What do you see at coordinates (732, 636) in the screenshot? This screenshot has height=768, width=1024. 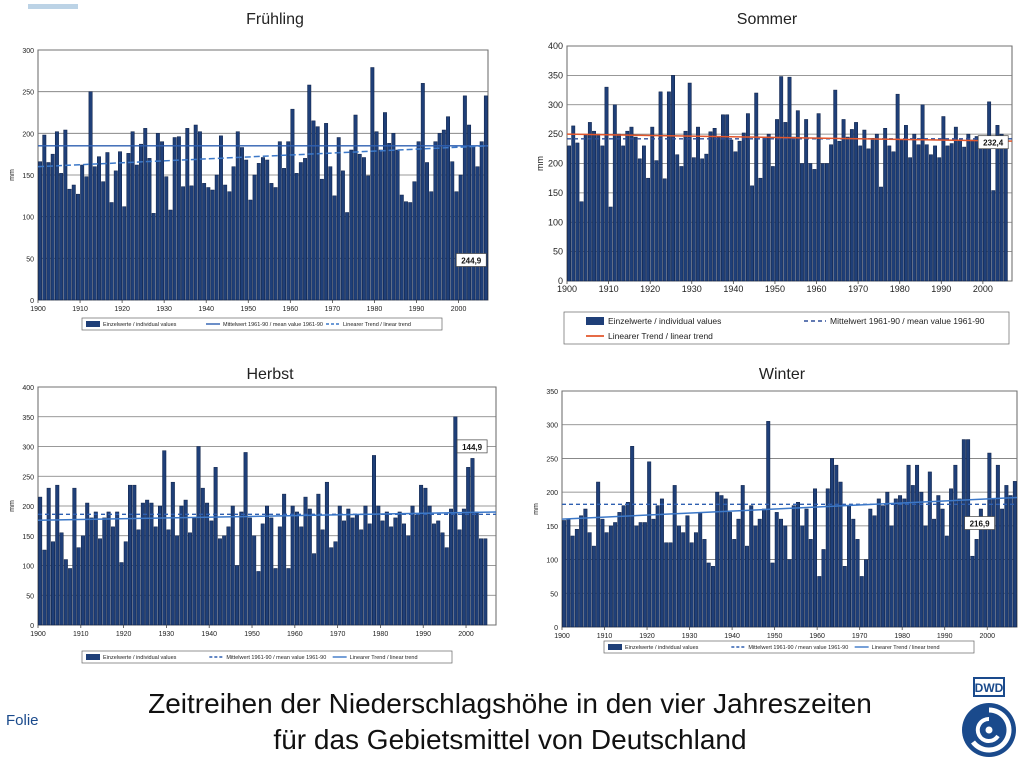 I see `x-tick-label-winter: 1940` at bounding box center [732, 636].